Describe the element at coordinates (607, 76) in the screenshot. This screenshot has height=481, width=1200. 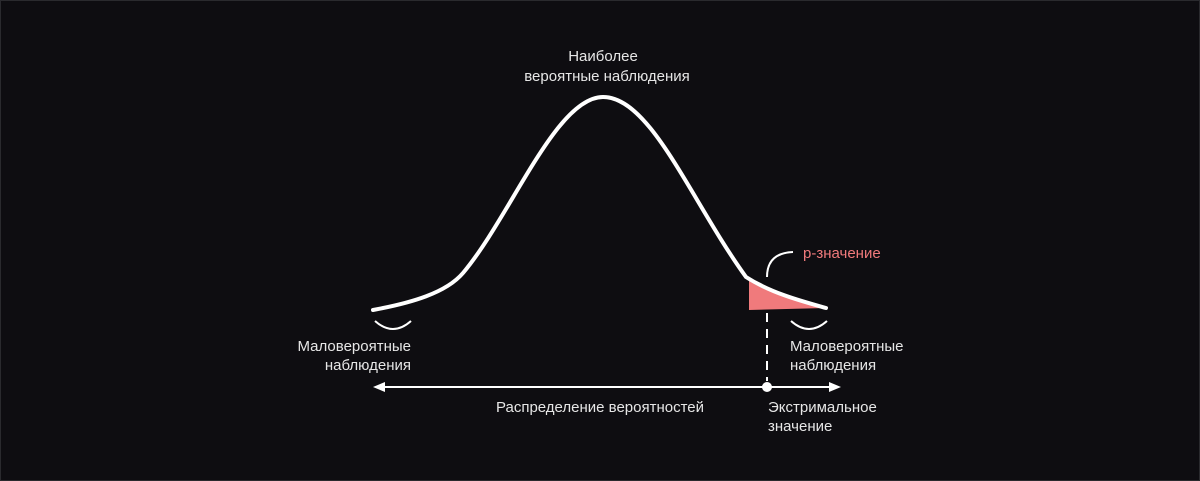
I see `peak-label-line2: вероятные наблюдения` at that location.